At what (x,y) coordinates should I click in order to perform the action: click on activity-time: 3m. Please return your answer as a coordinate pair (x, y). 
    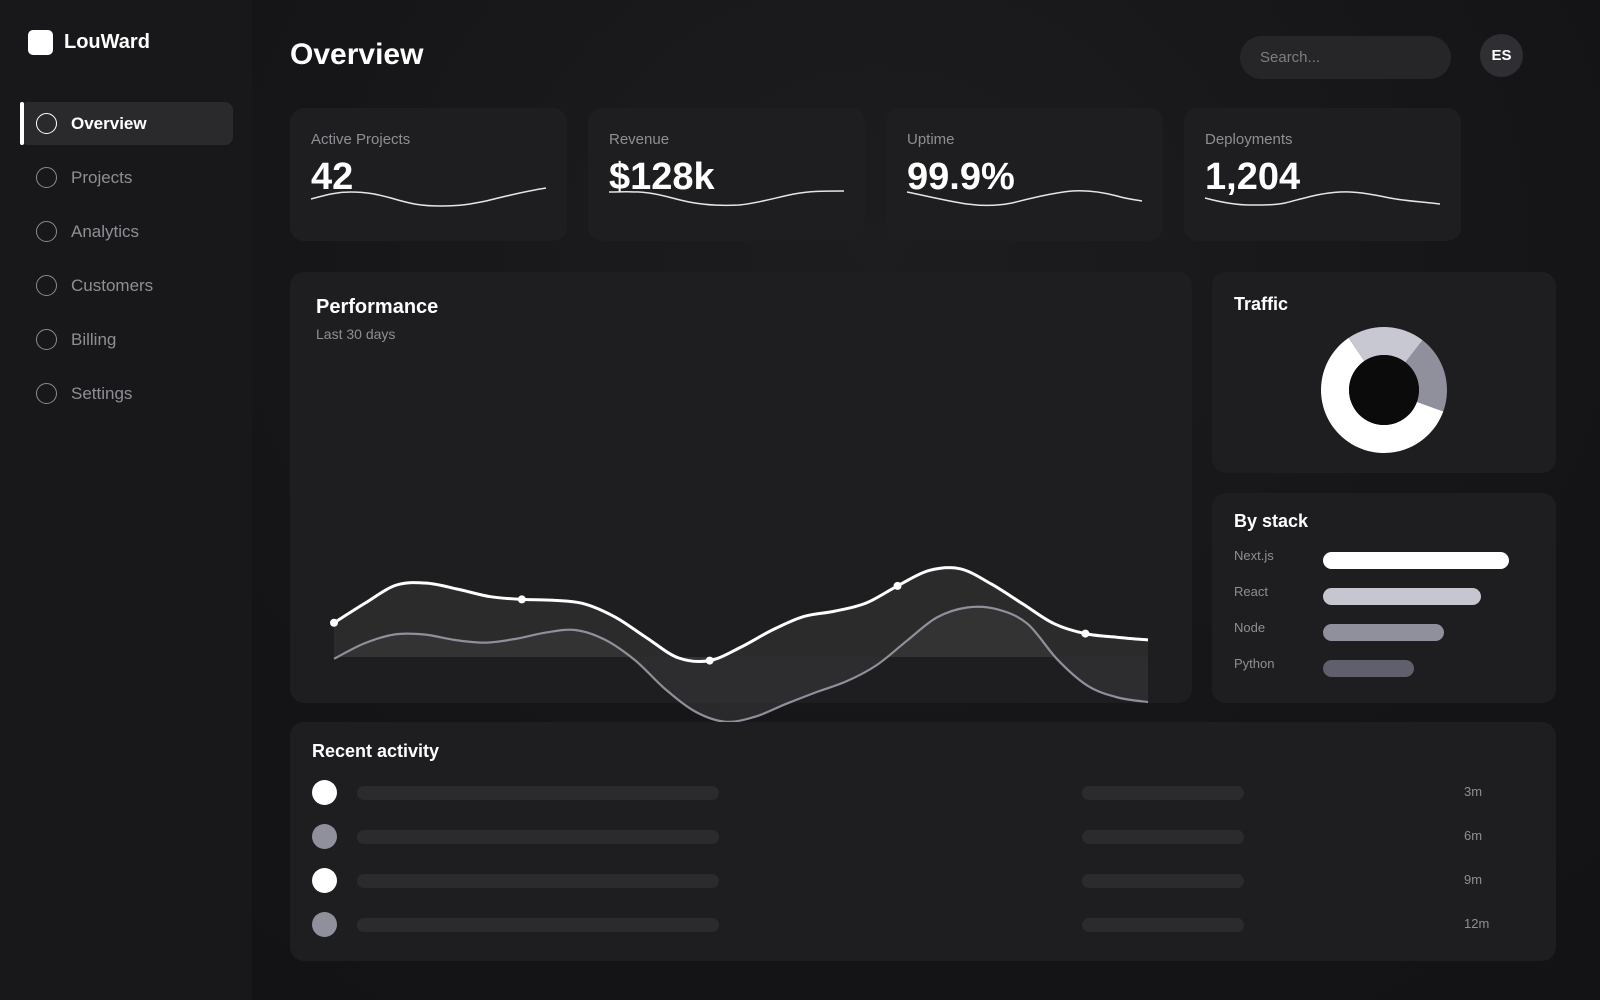
    Looking at the image, I should click on (1473, 791).